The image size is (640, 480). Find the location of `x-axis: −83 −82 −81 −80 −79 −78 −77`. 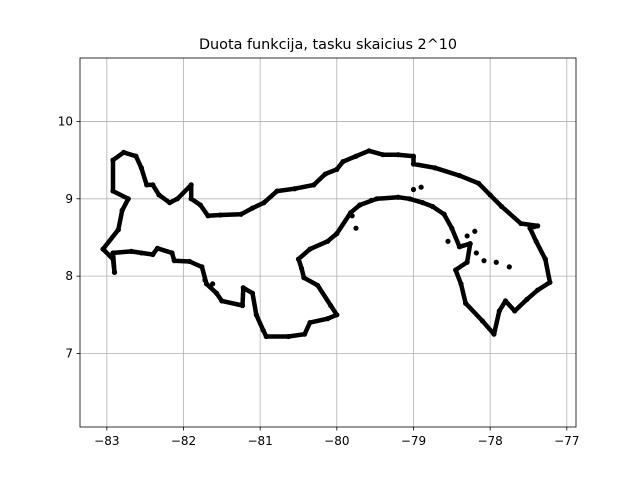

x-axis: −83 −82 −81 −80 −79 −78 −77 is located at coordinates (336, 437).